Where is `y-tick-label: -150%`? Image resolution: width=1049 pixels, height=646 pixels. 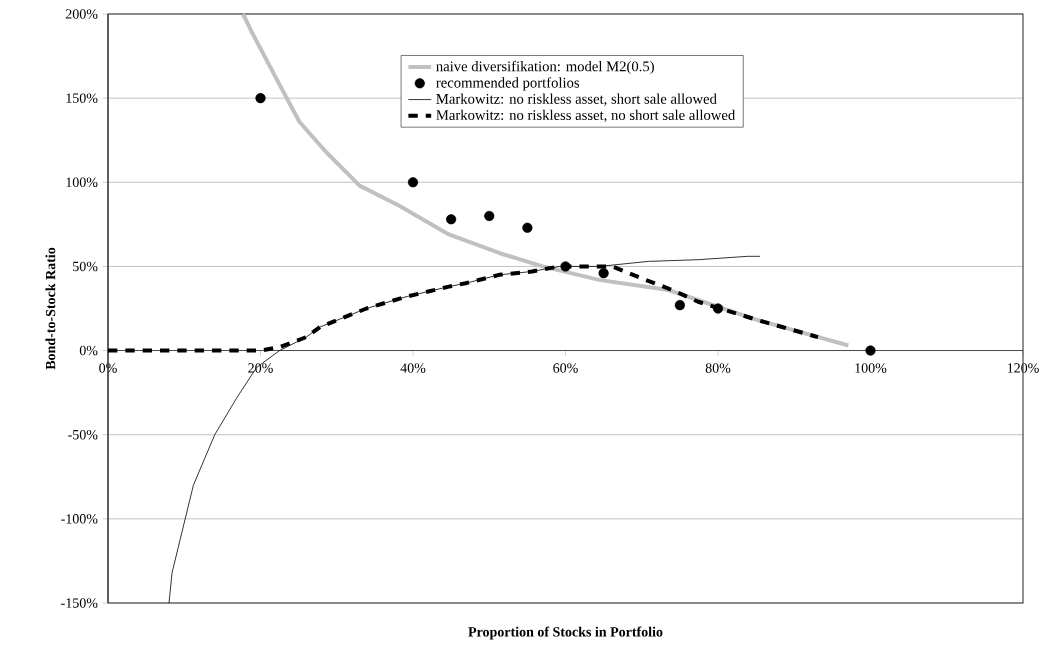
y-tick-label: -150% is located at coordinates (79, 603).